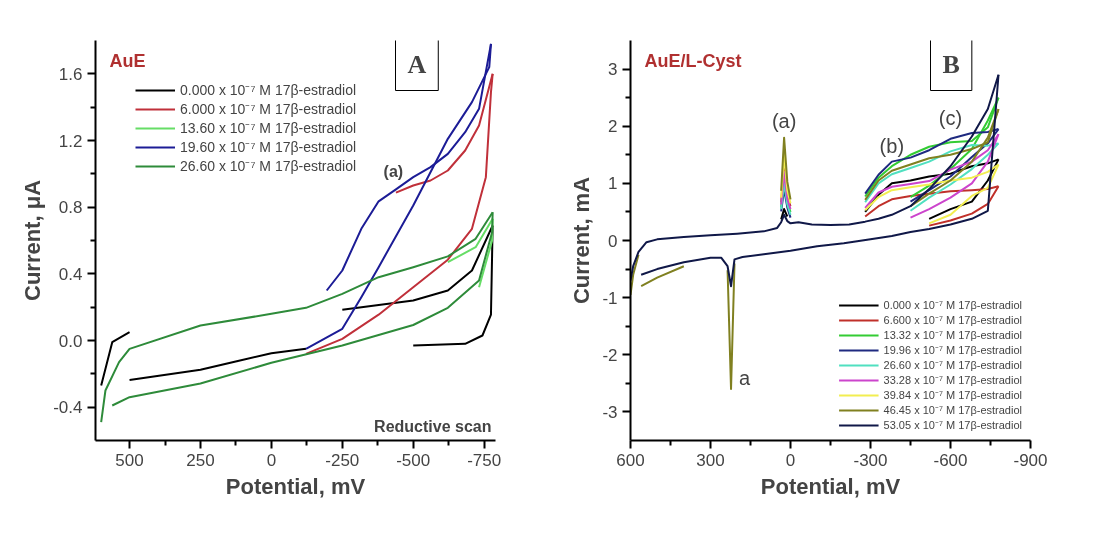 This screenshot has width=1119, height=537. What do you see at coordinates (342, 460) in the screenshot?
I see `x-tick-label: -250` at bounding box center [342, 460].